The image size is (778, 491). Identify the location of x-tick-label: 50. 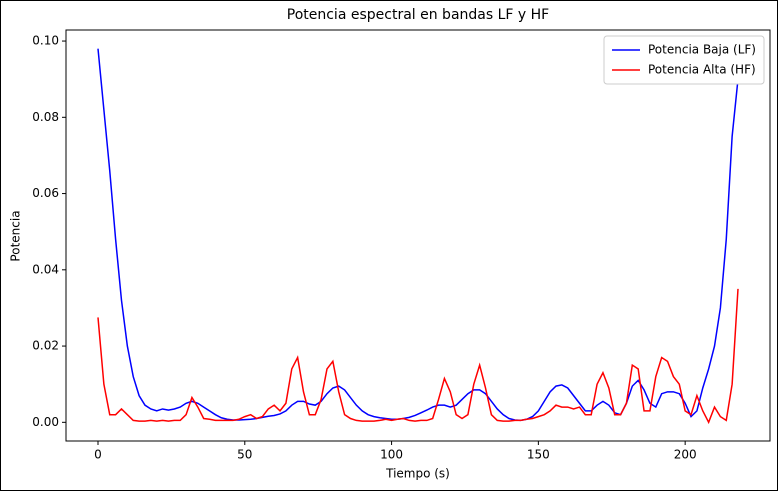
(244, 455).